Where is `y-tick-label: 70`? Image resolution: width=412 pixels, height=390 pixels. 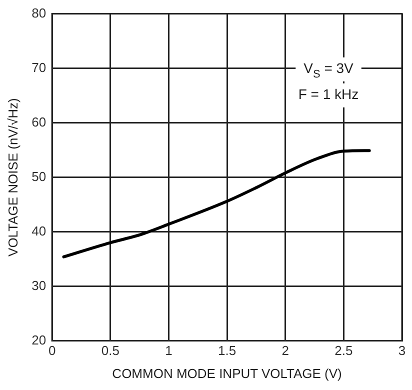 y-tick-label: 70 is located at coordinates (39, 67).